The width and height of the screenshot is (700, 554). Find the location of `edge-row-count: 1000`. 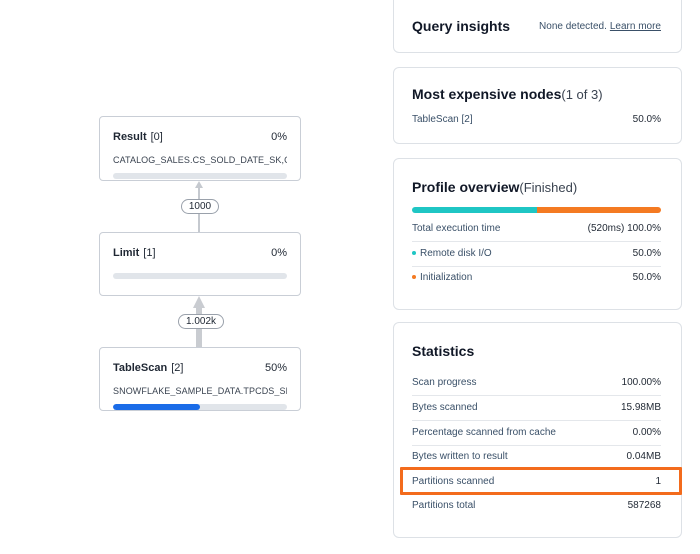

edge-row-count: 1000 is located at coordinates (200, 206).